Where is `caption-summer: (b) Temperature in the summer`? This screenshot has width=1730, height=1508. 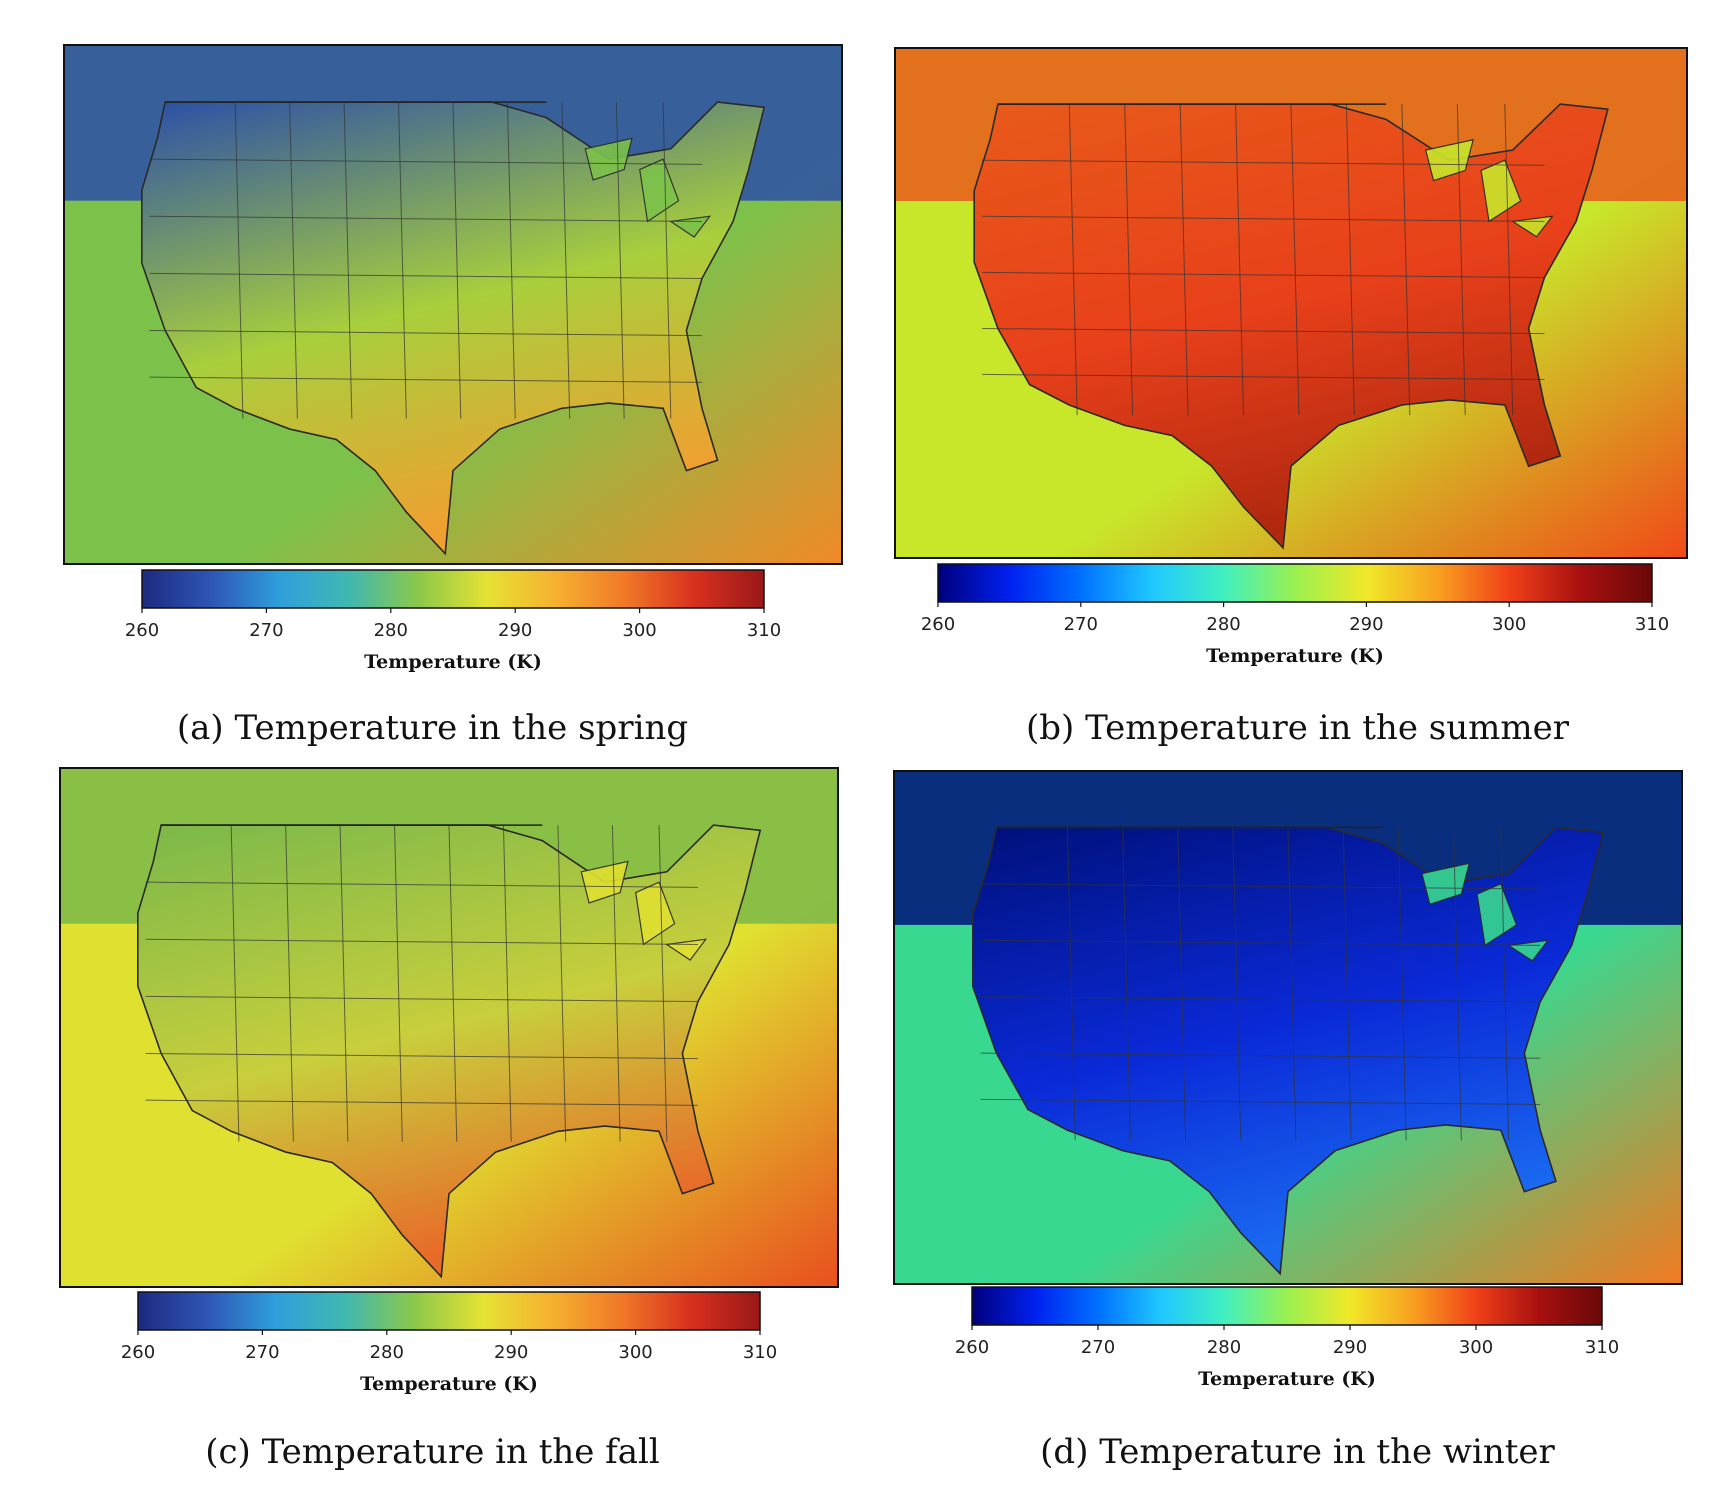 caption-summer: (b) Temperature in the summer is located at coordinates (1297, 728).